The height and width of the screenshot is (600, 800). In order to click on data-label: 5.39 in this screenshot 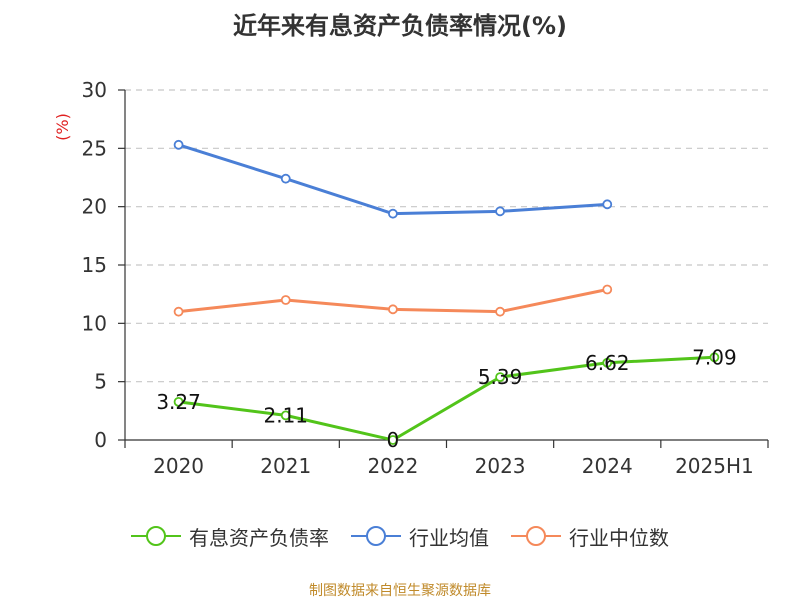, I will do `click(500, 377)`.